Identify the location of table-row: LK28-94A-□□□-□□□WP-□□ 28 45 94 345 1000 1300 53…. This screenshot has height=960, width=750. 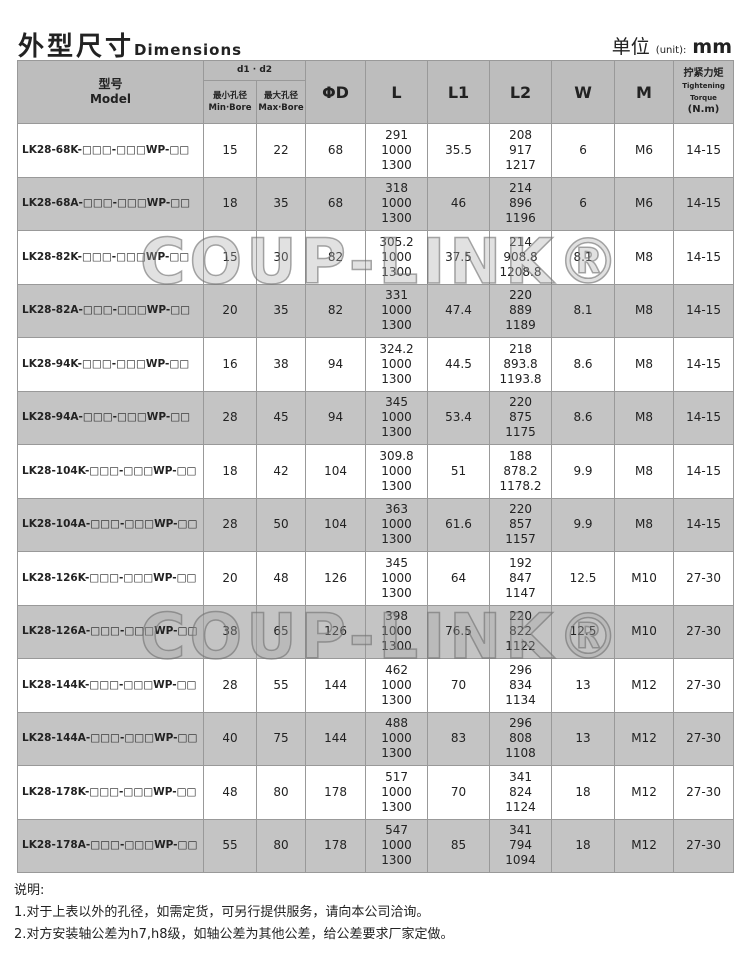
(376, 417).